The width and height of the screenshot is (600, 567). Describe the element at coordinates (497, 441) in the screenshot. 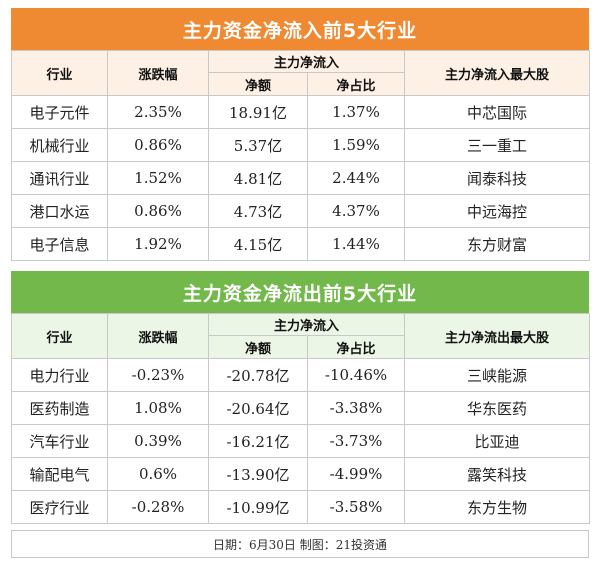

I see `cell-stock: 比亚迪` at that location.